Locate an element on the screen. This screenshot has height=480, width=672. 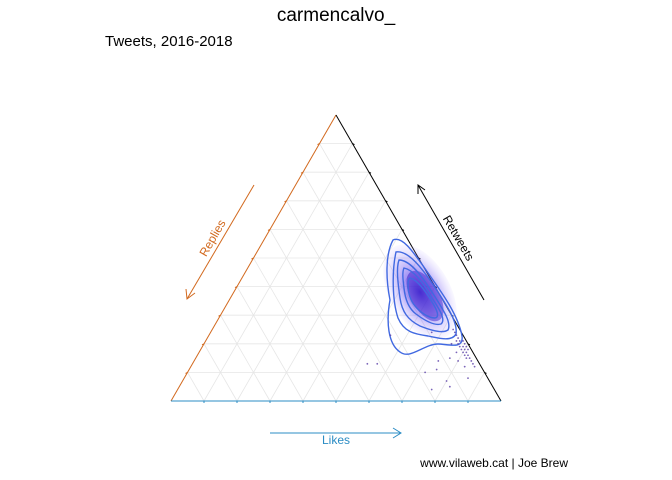
contour-outer is located at coordinates (424, 296).